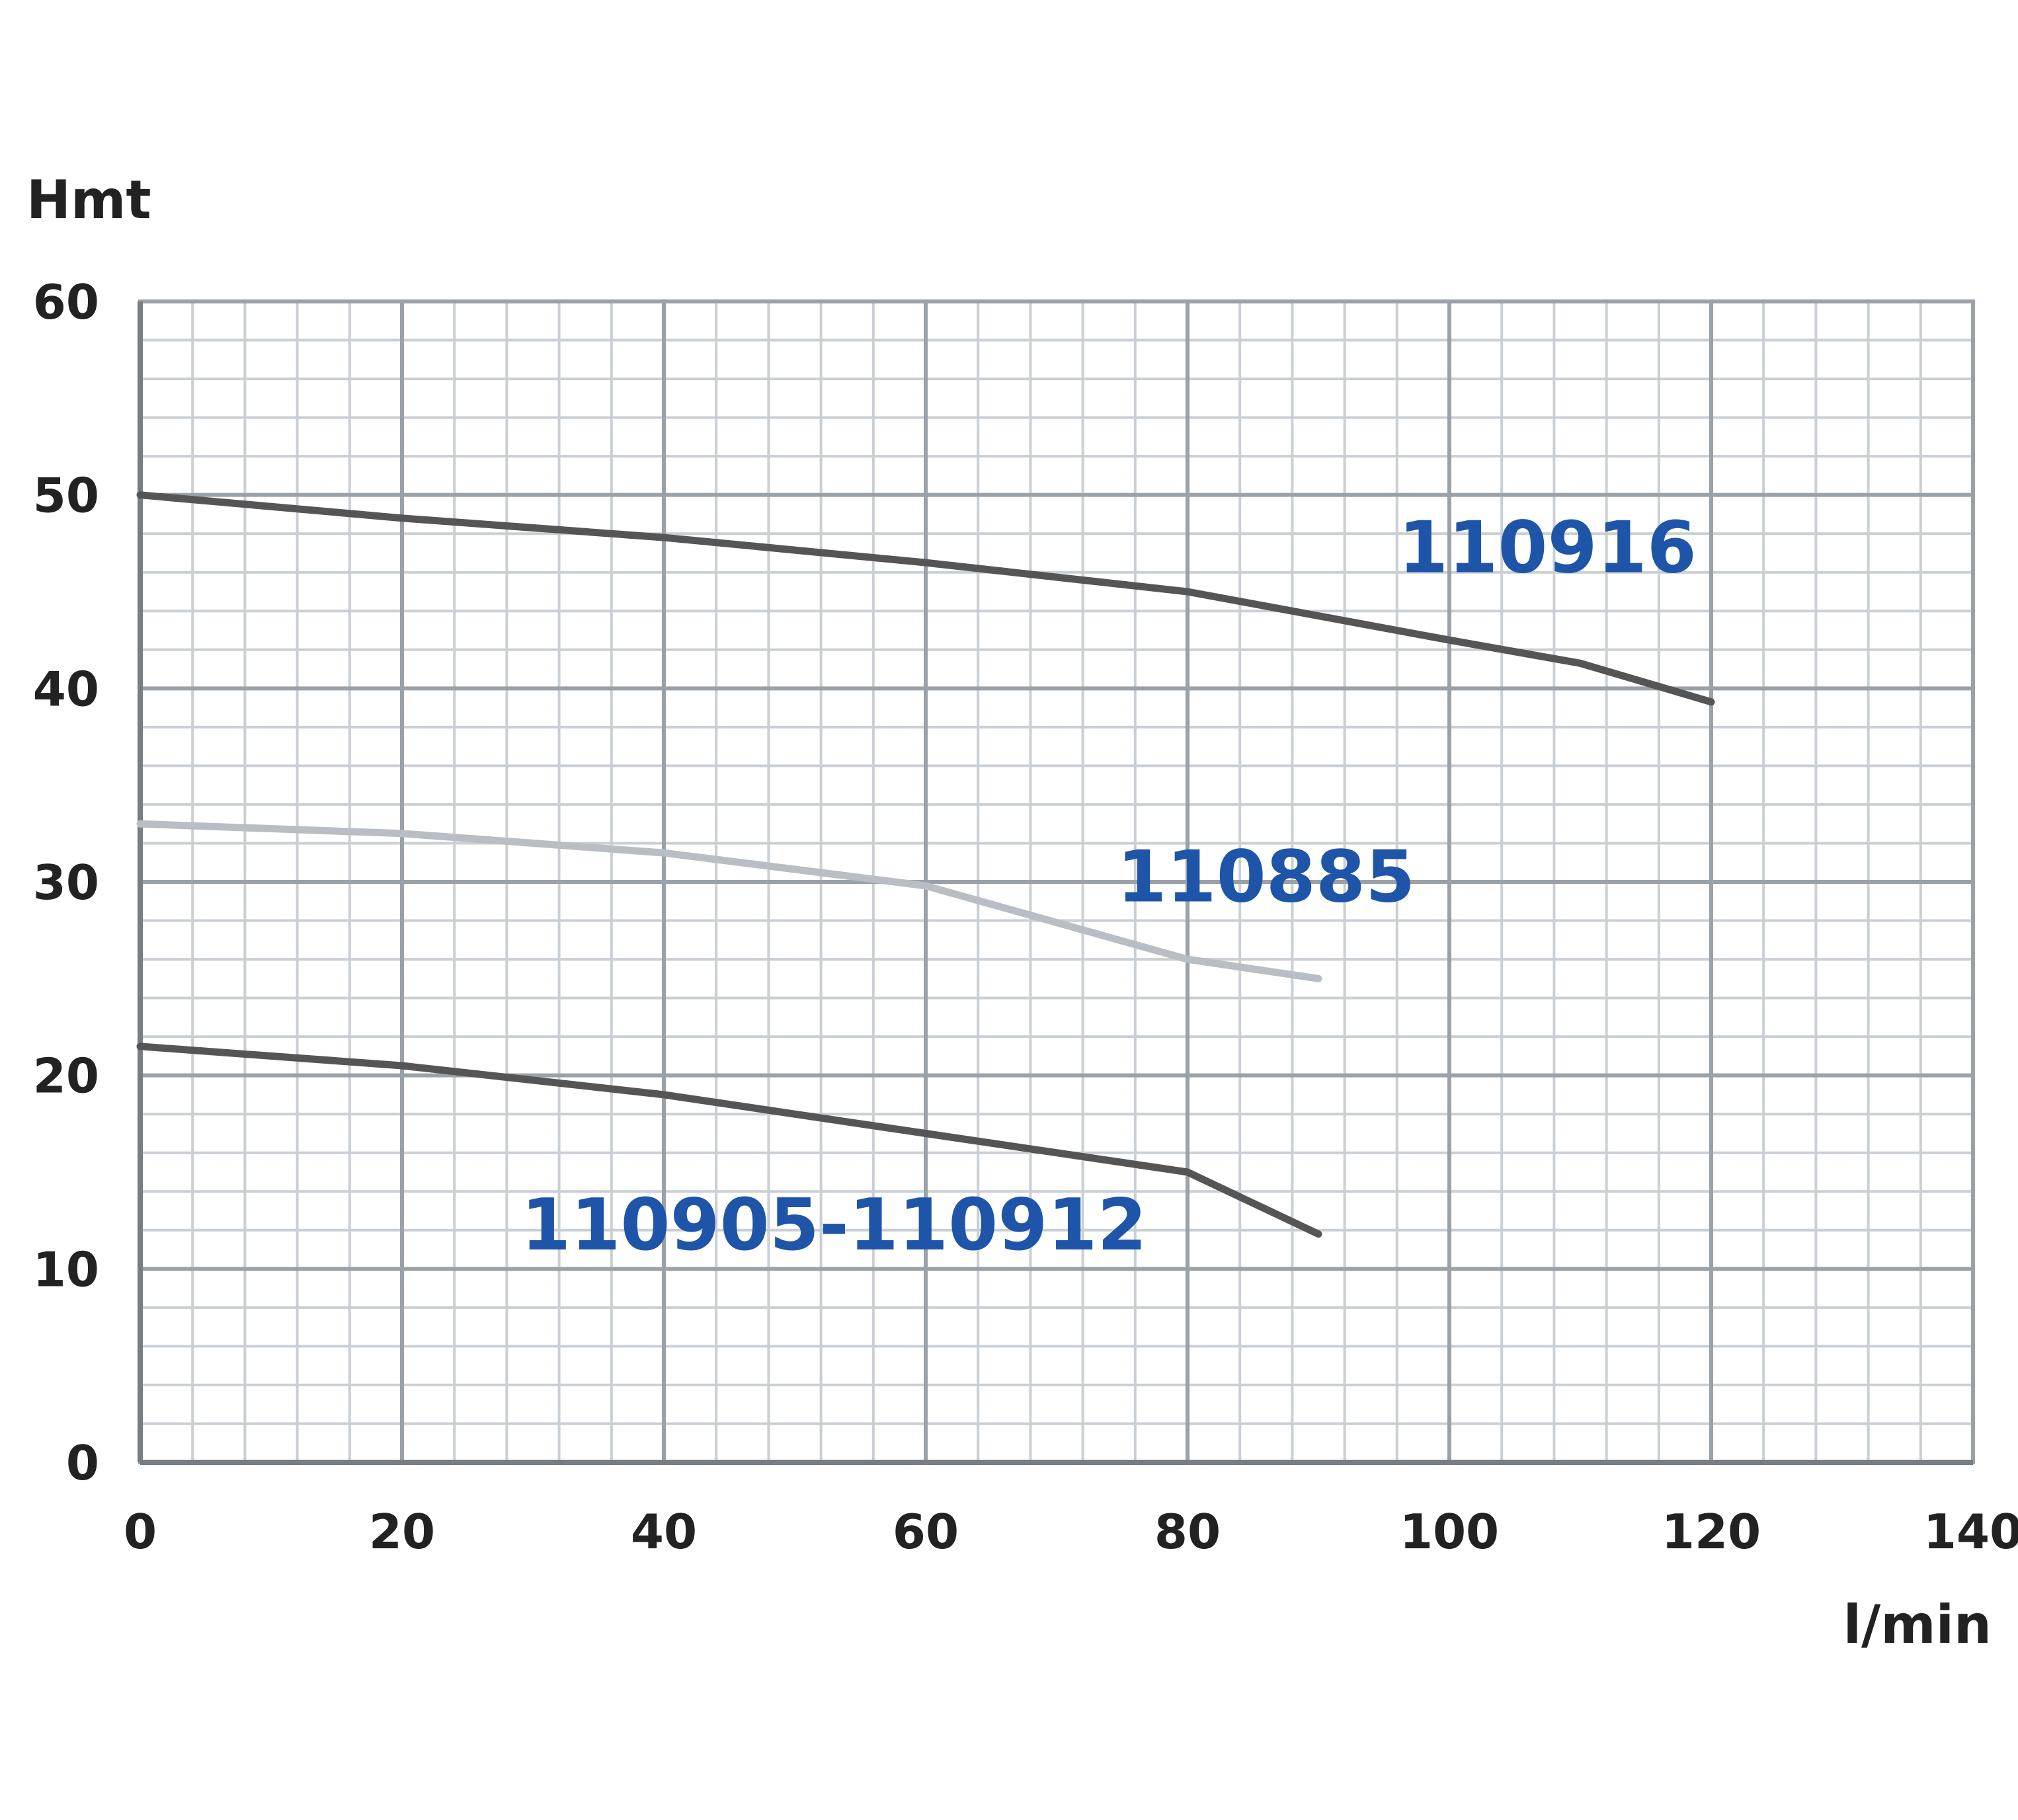  What do you see at coordinates (402, 1532) in the screenshot?
I see `x-tick-label: 20` at bounding box center [402, 1532].